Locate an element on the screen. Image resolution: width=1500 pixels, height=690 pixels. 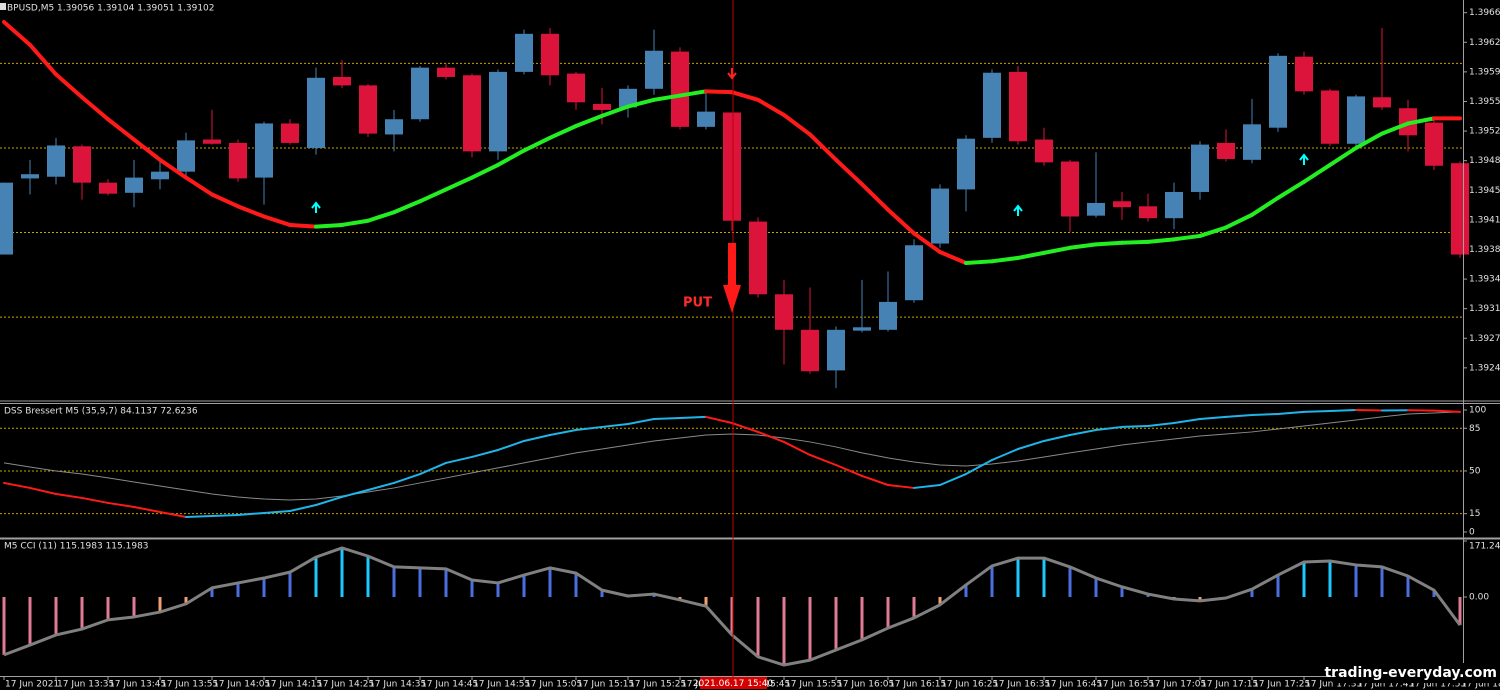
watermark: trading-everyday.com is located at coordinates (1410, 673).